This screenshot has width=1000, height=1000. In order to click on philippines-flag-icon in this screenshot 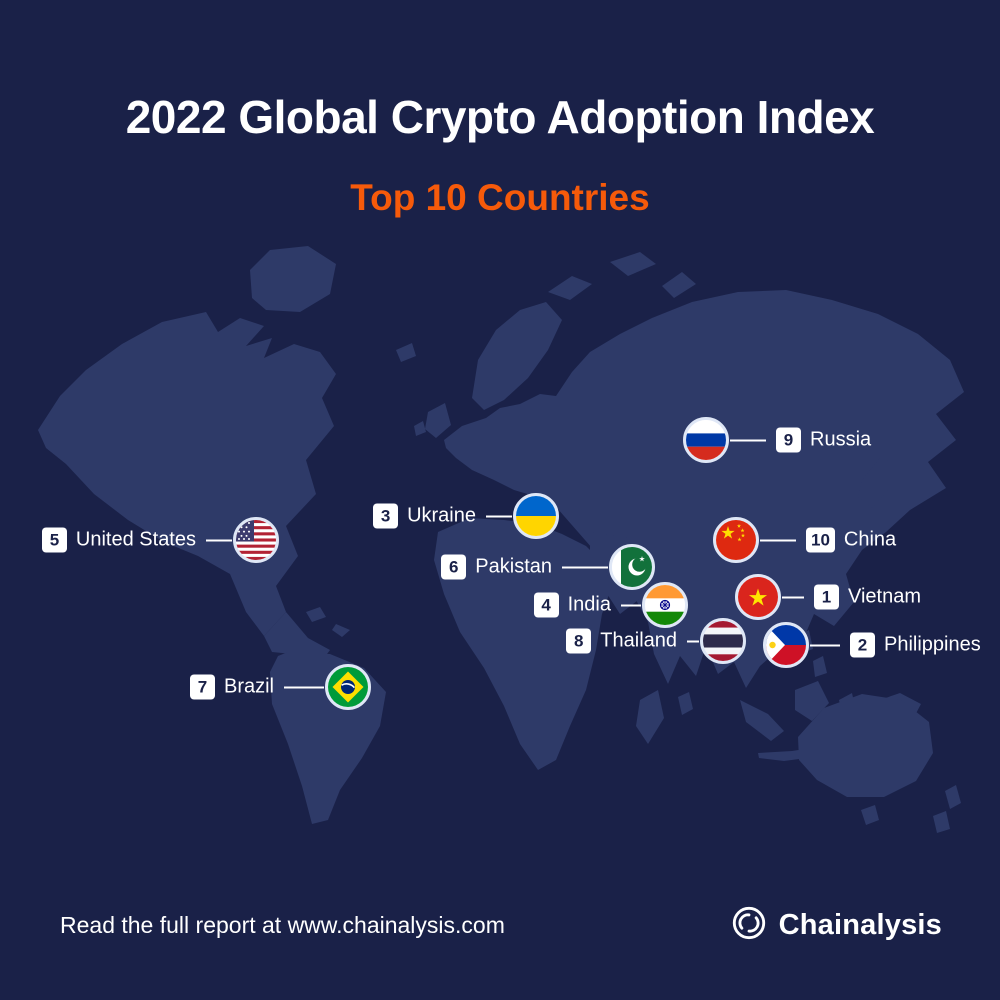, I will do `click(786, 645)`.